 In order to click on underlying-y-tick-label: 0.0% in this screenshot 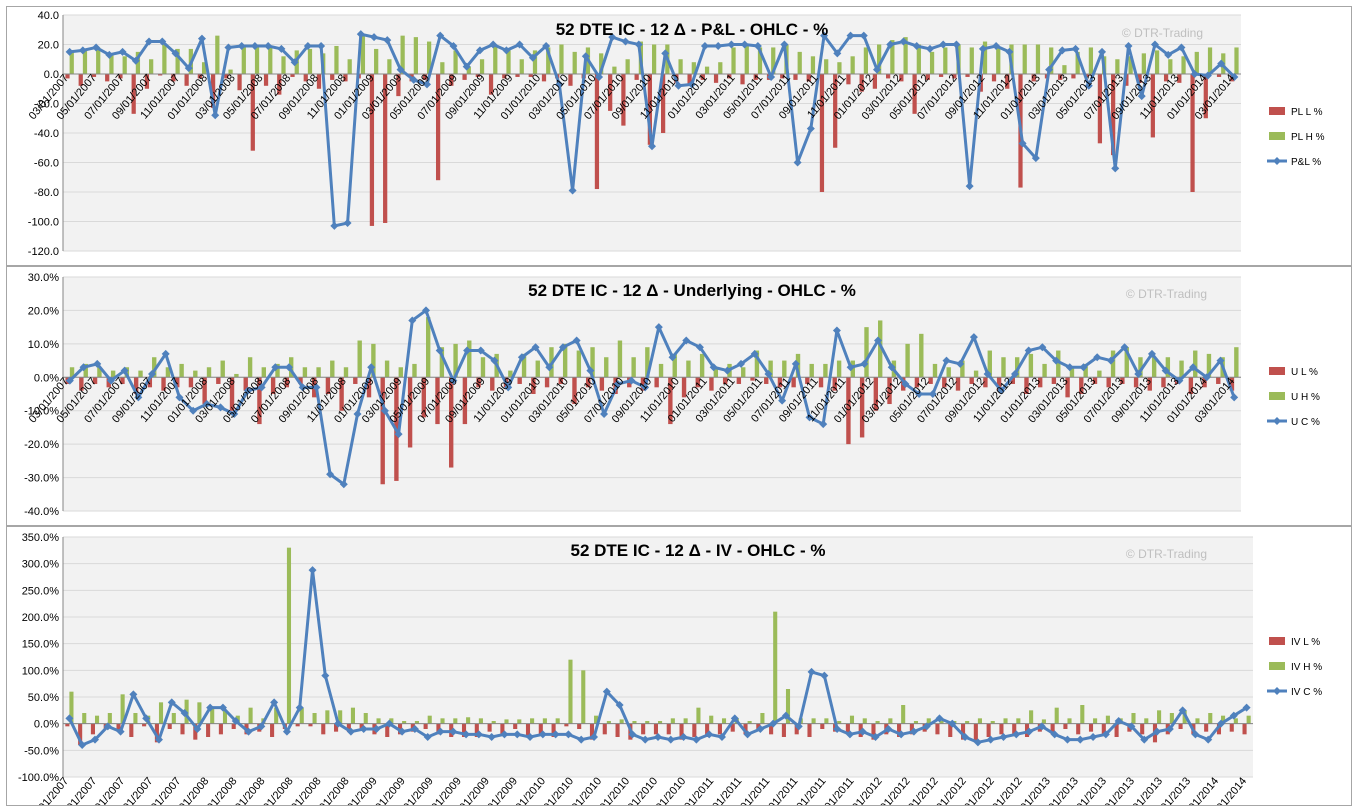, I will do `click(46, 378)`.